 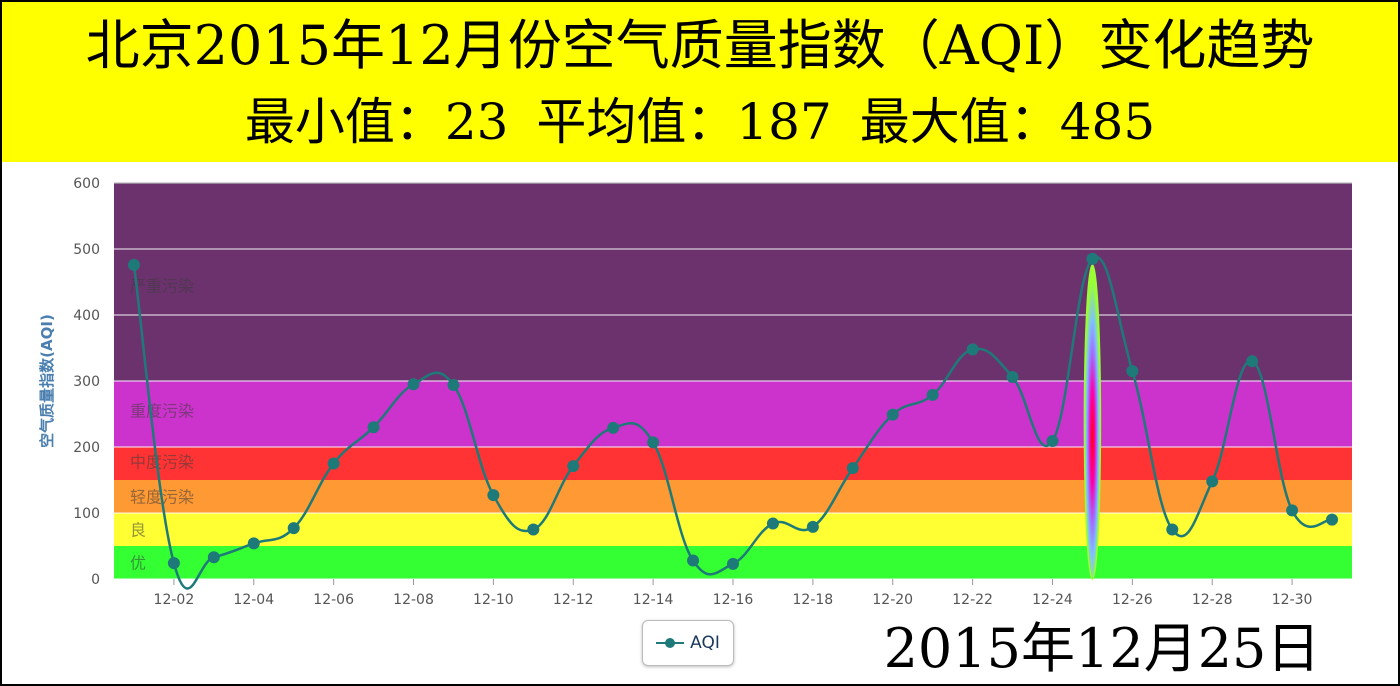 I want to click on band-label-5: 严重污染, so click(x=162, y=285).